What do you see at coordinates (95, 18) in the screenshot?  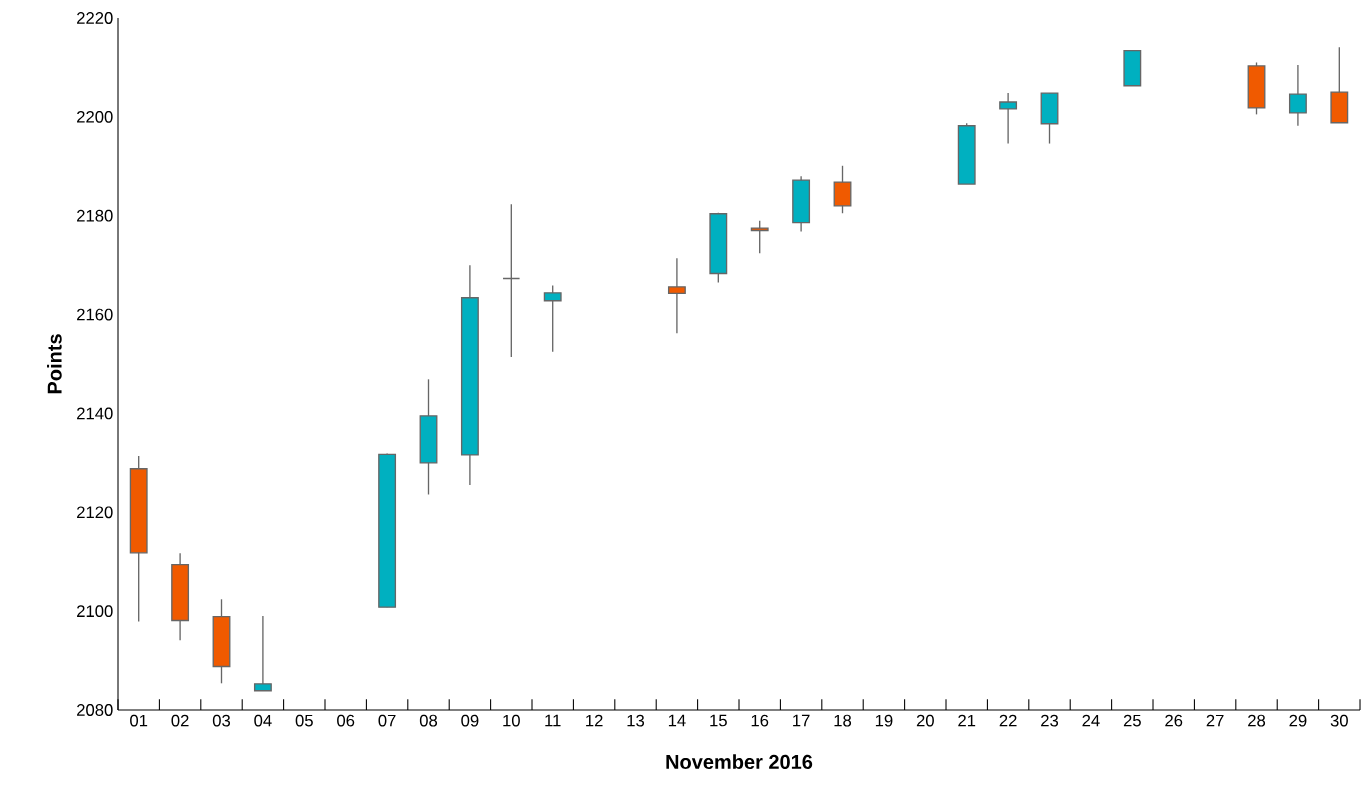 I see `y-tick-label: 2220` at bounding box center [95, 18].